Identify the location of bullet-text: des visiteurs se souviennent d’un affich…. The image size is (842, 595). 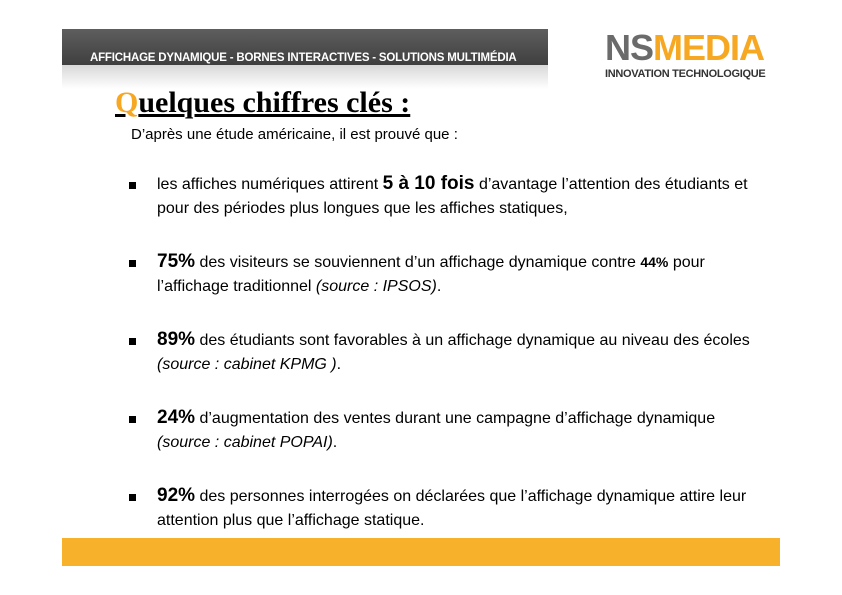
(418, 262).